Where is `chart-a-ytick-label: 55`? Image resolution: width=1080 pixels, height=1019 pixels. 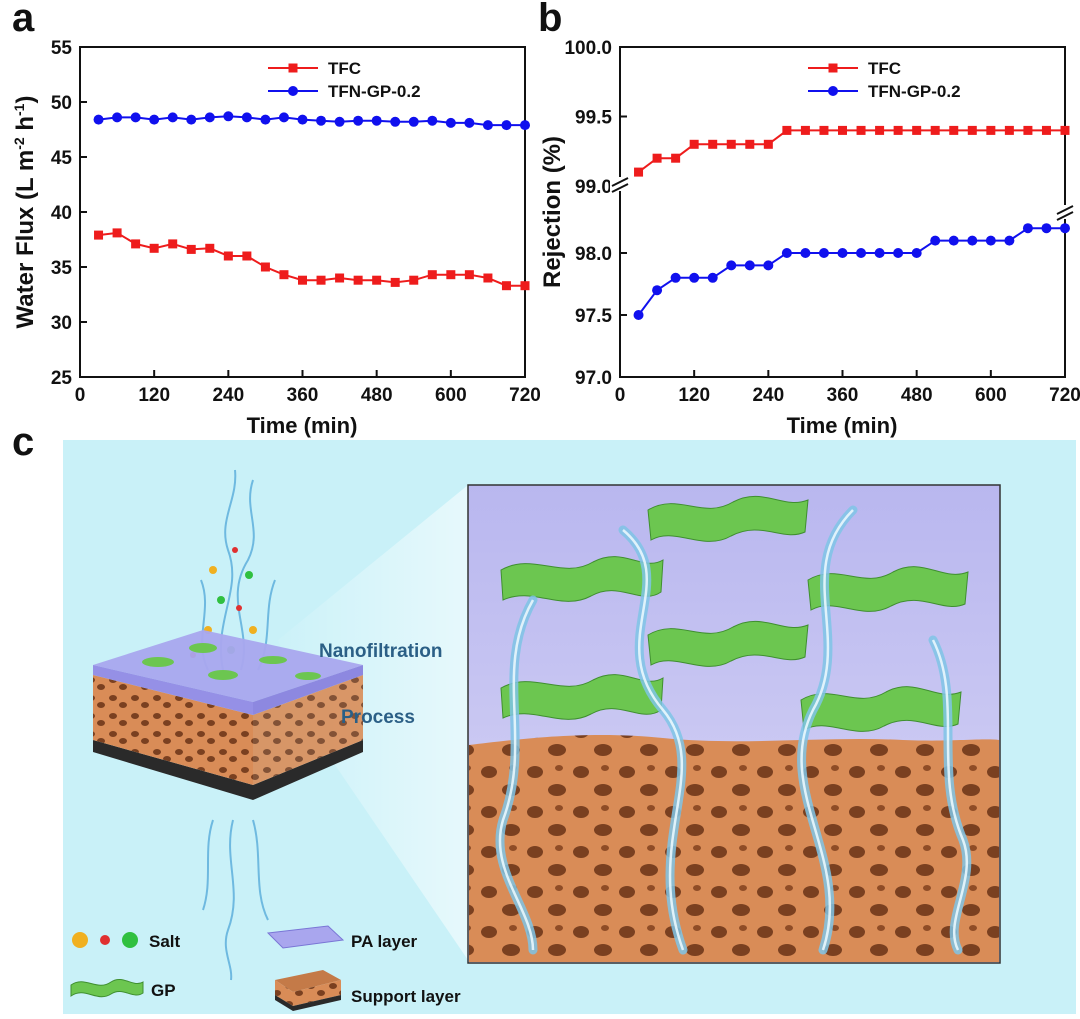
chart-a-ytick-label: 55 is located at coordinates (62, 48).